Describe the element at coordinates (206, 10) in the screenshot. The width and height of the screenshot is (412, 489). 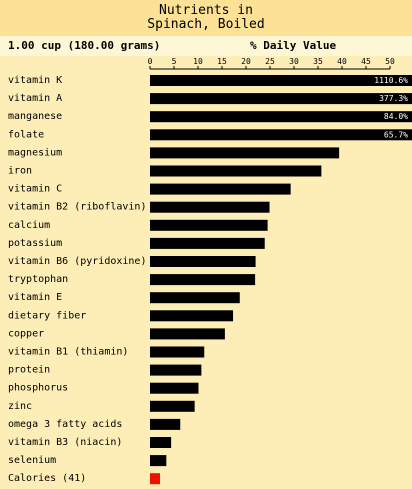
I see `chart-title-line1: Nutrients in` at that location.